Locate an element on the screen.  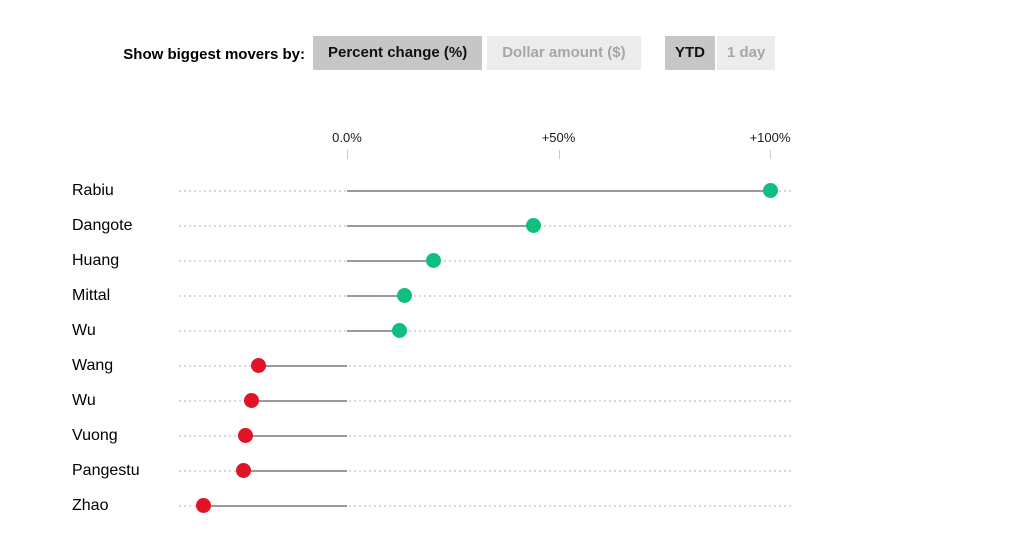
value-dot-vuong is located at coordinates (245, 435).